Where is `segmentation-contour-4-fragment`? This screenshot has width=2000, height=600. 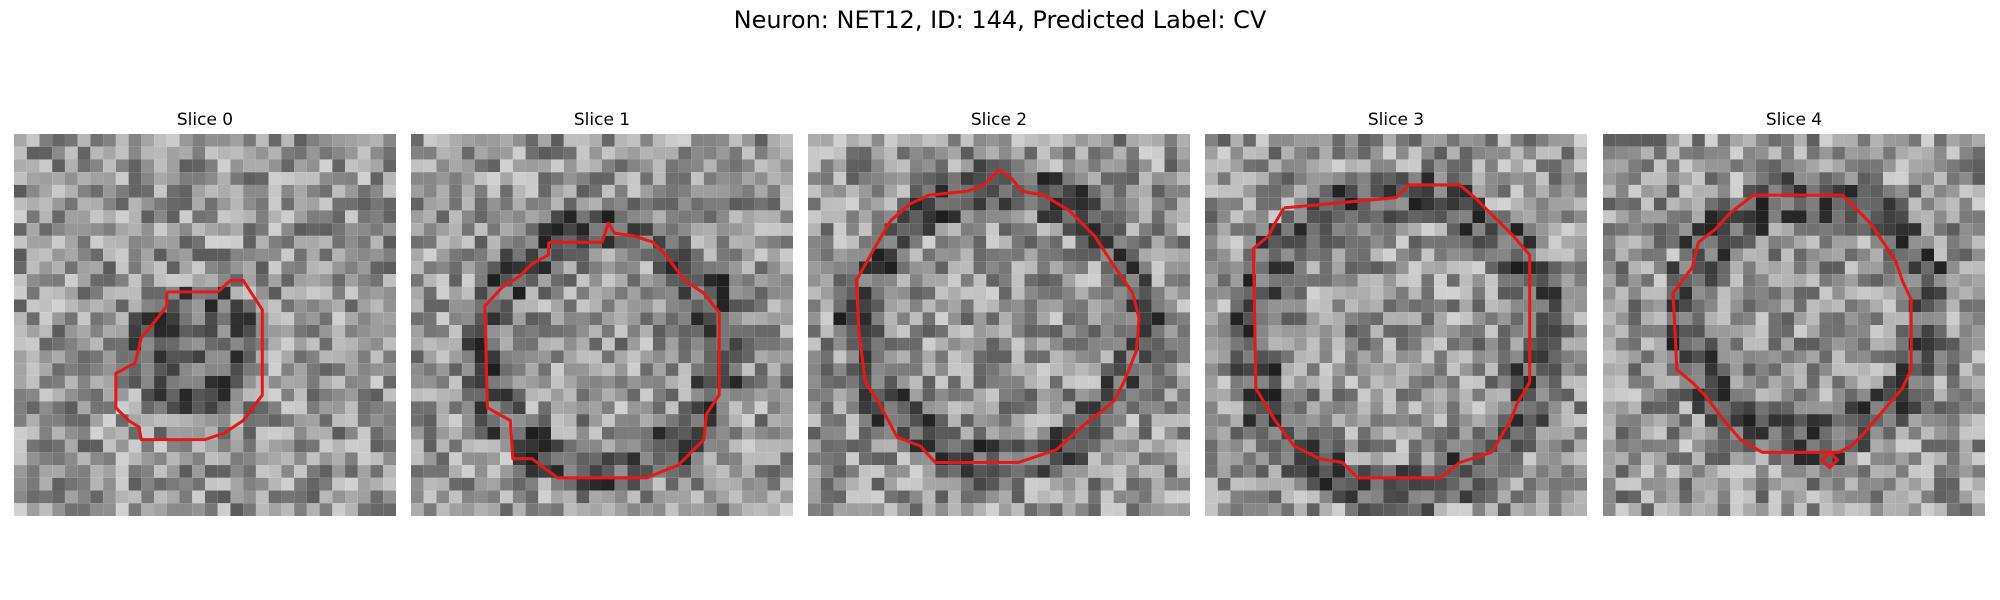
segmentation-contour-4-fragment is located at coordinates (1829, 460).